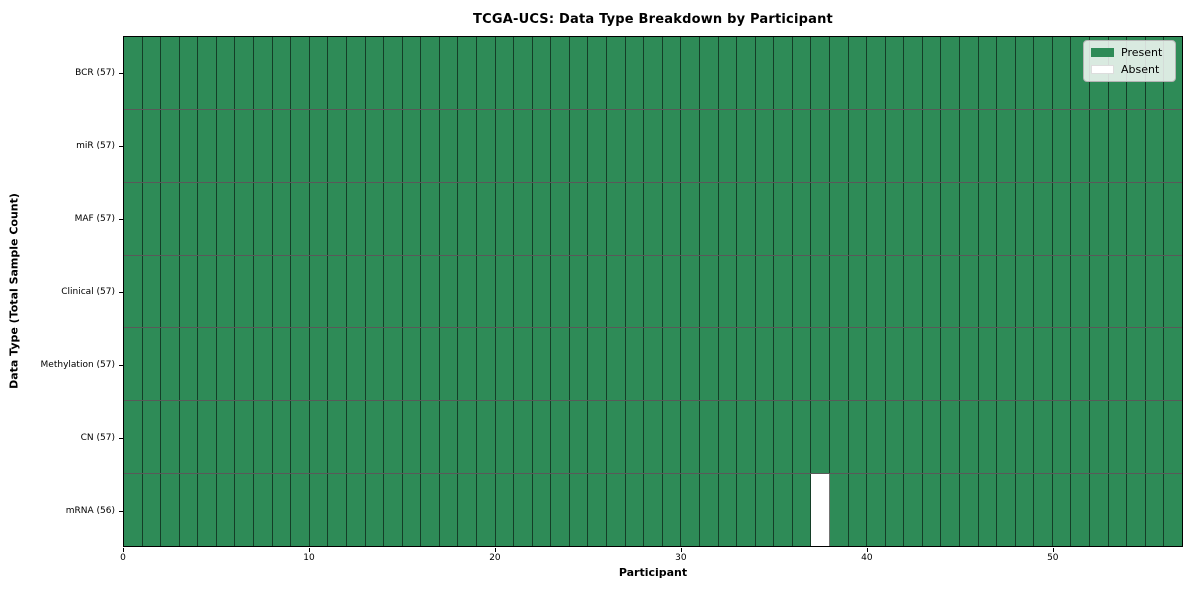  I want to click on x-tick-label: 30, so click(681, 558).